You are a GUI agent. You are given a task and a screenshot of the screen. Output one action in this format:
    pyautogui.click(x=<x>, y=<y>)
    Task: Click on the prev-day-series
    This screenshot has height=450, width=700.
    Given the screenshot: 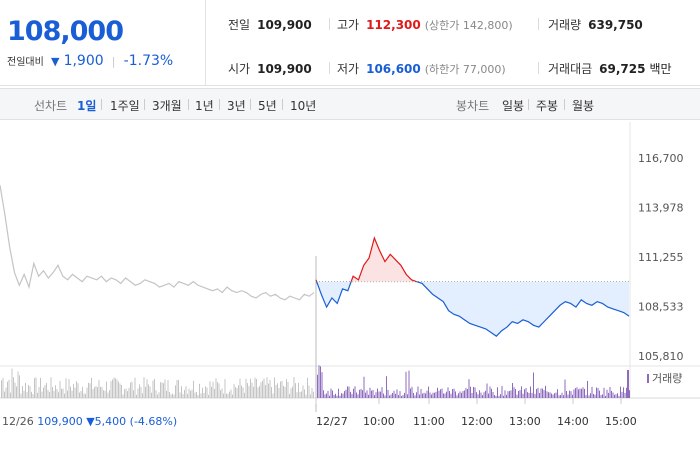 What is the action you would take?
    pyautogui.click(x=157, y=243)
    